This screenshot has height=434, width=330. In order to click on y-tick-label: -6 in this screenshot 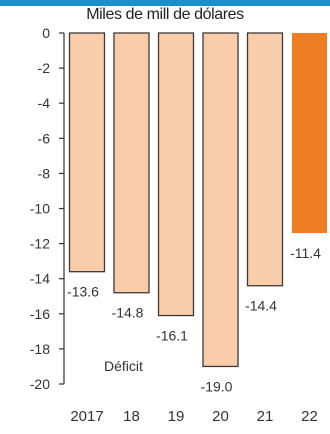, I will do `click(44, 138)`.